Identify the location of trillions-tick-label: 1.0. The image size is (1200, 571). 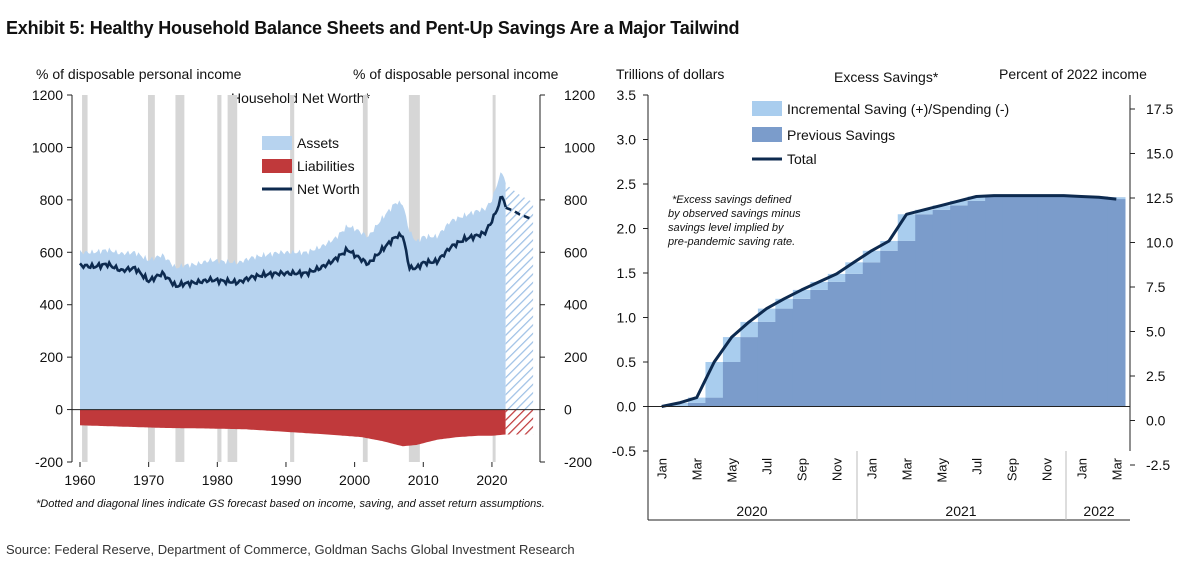
(627, 318).